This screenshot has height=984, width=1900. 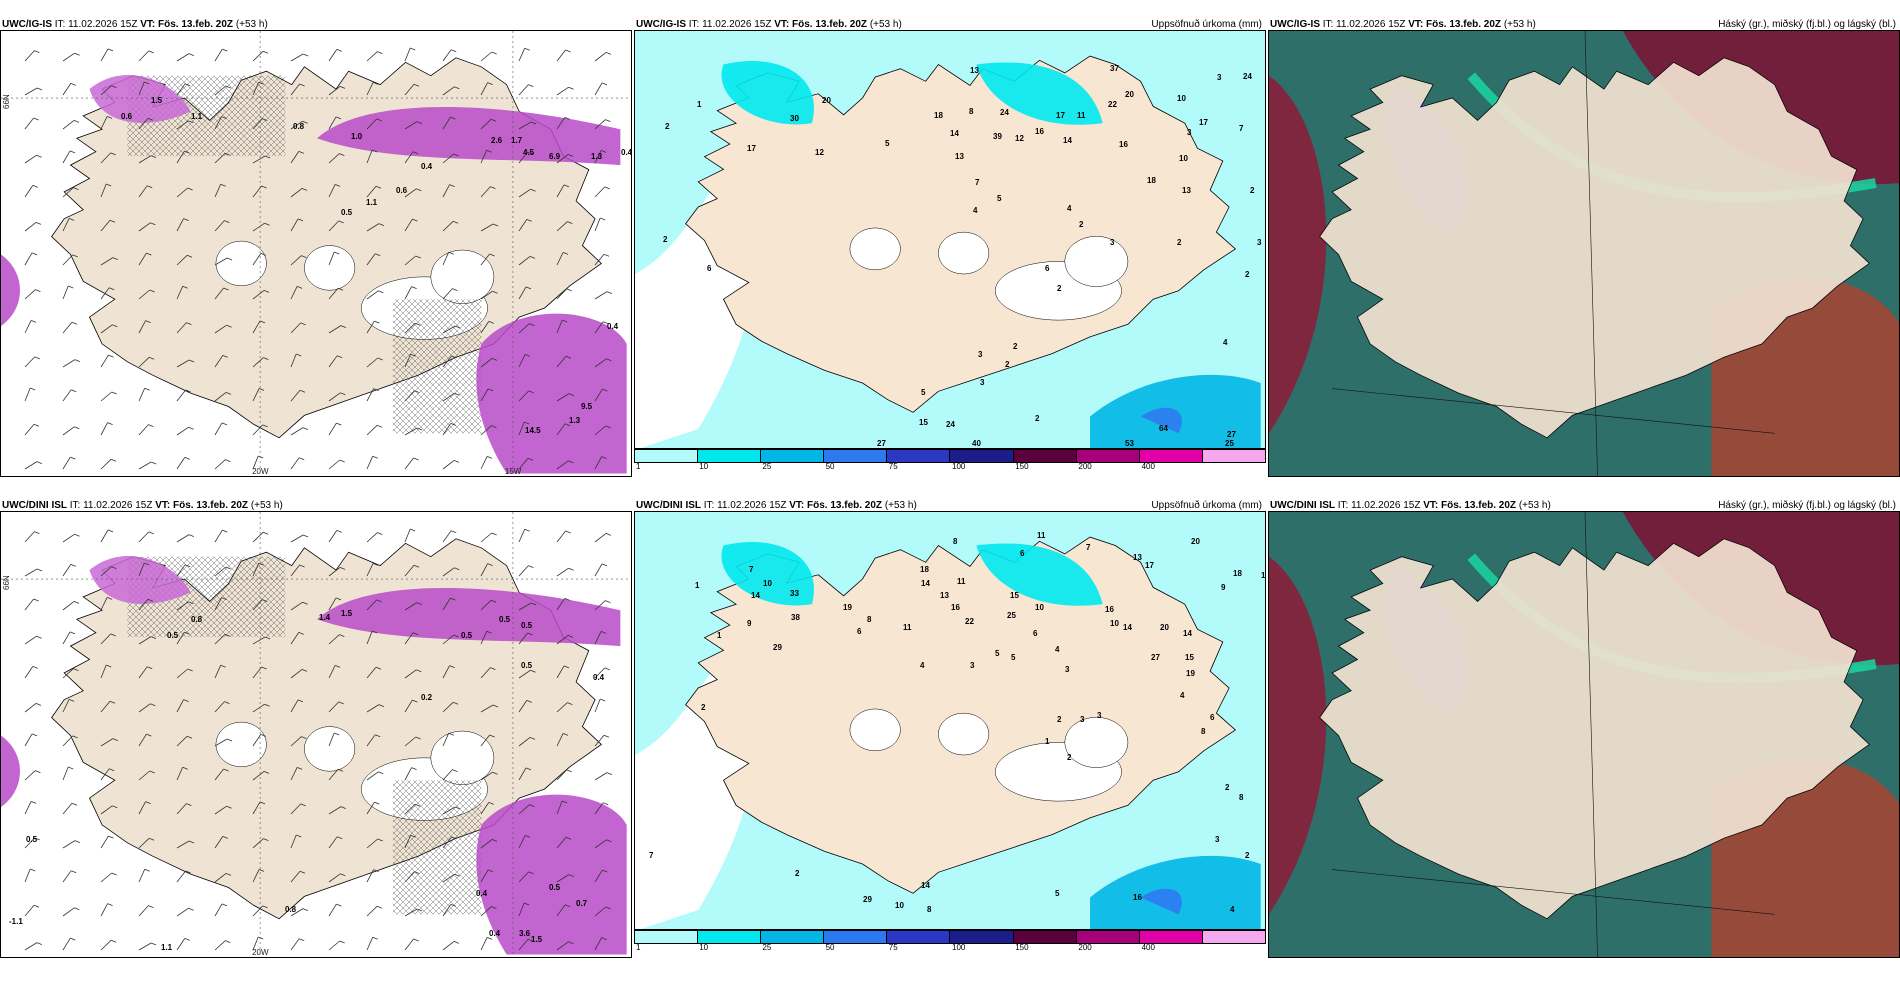 What do you see at coordinates (197, 116) in the screenshot?
I see `precip-value-label: 1.1` at bounding box center [197, 116].